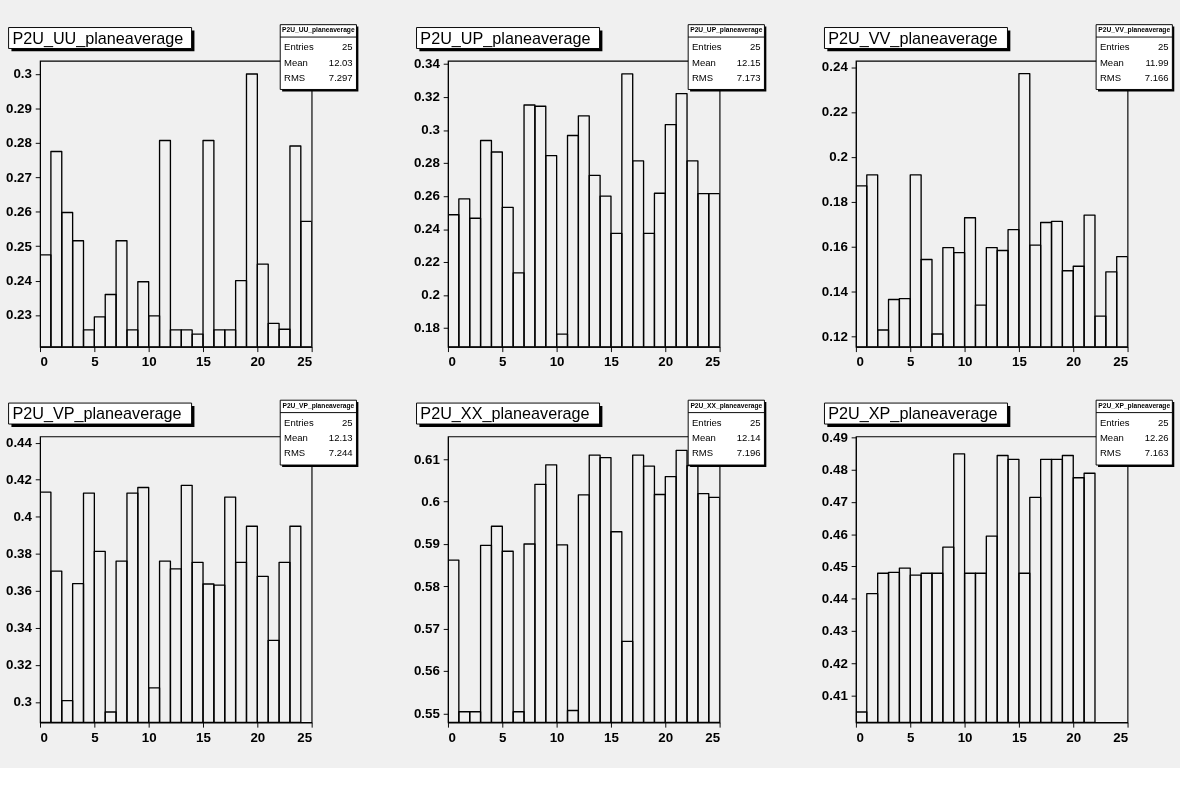 This screenshot has width=1180, height=798. Describe the element at coordinates (1156, 453) in the screenshot. I see `text: 7.163` at that location.